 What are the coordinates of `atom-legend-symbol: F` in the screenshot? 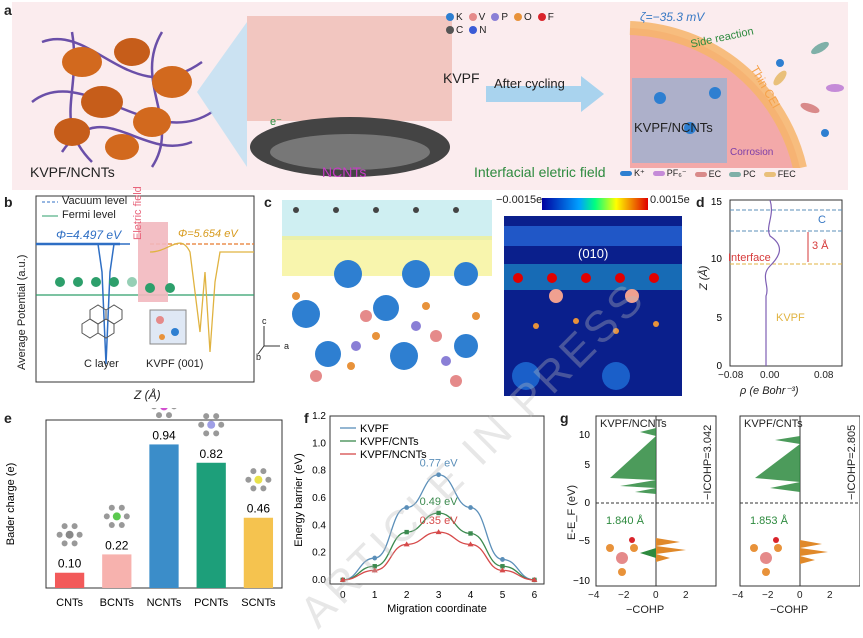 It's located at (550, 17).